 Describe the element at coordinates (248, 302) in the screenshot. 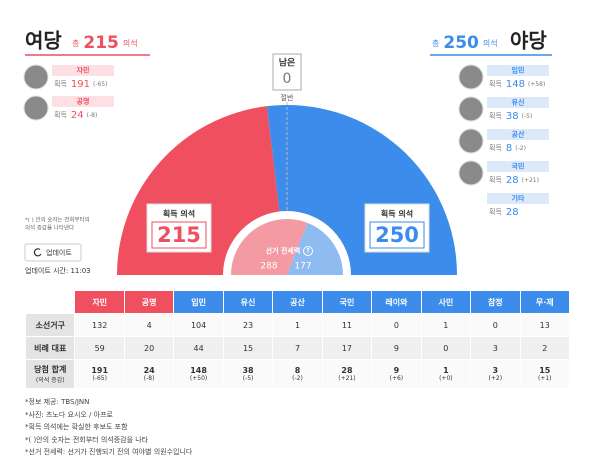

I see `column-header: 유신` at that location.